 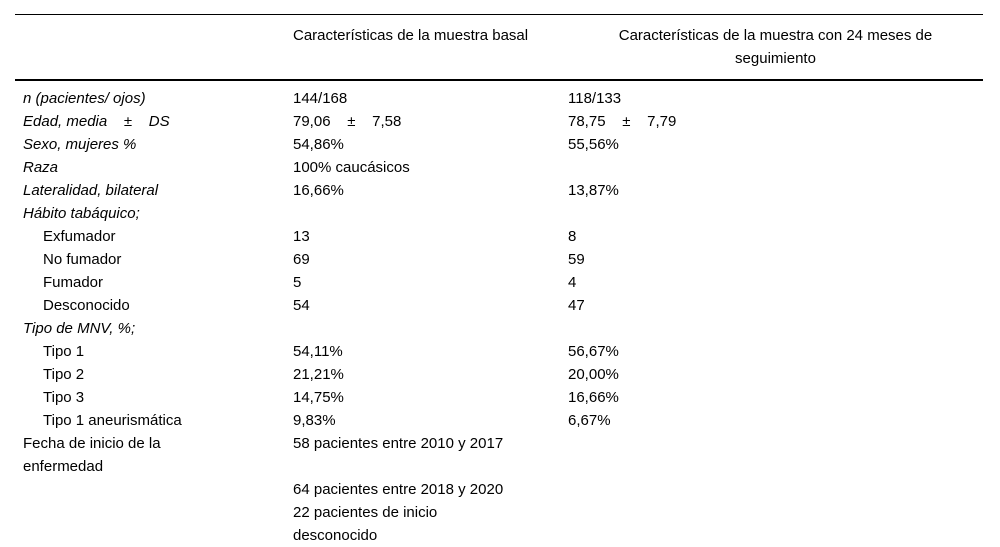 What do you see at coordinates (499, 259) in the screenshot?
I see `table-row: No fumador 69 59` at bounding box center [499, 259].